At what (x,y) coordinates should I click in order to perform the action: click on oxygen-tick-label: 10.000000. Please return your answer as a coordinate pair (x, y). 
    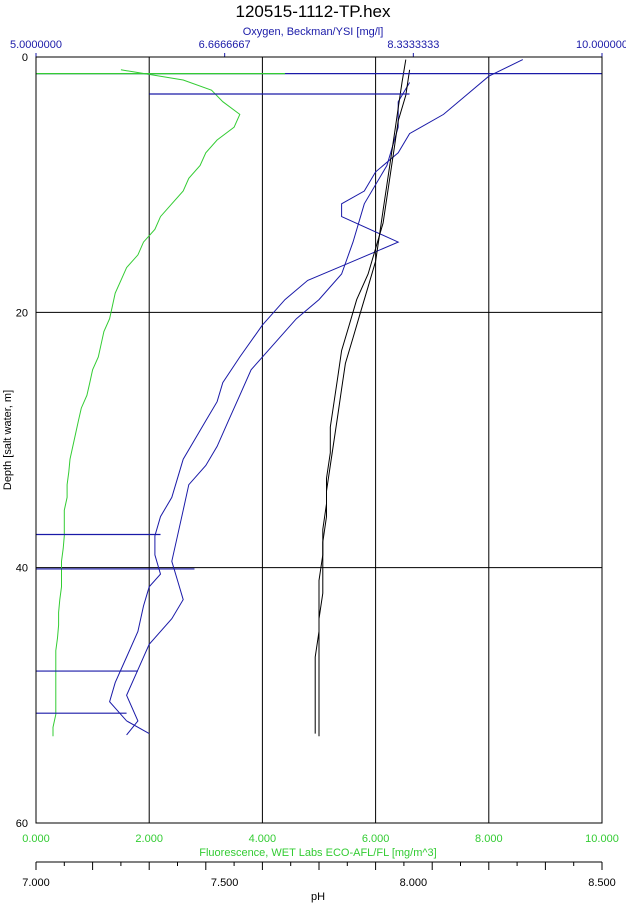
    Looking at the image, I should click on (601, 45).